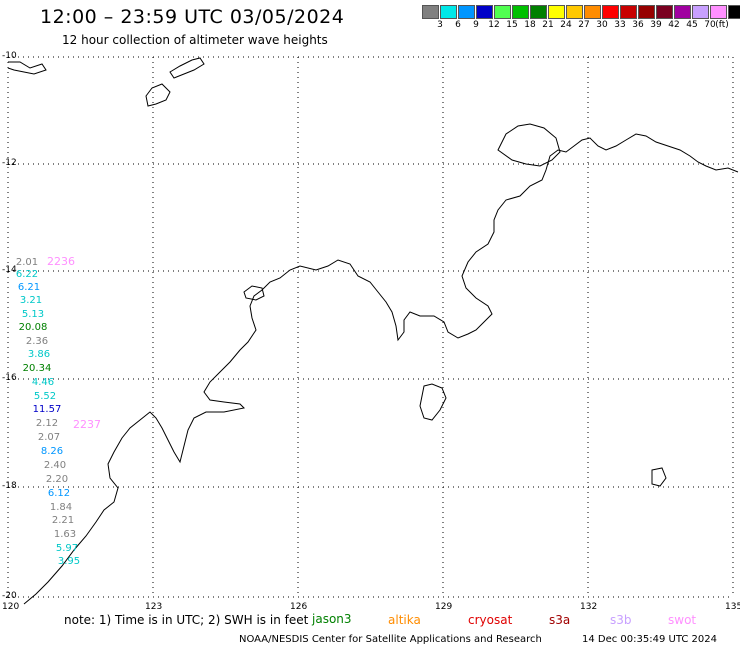  I want to click on satellite-label-cryosat: cryosat, so click(490, 620).